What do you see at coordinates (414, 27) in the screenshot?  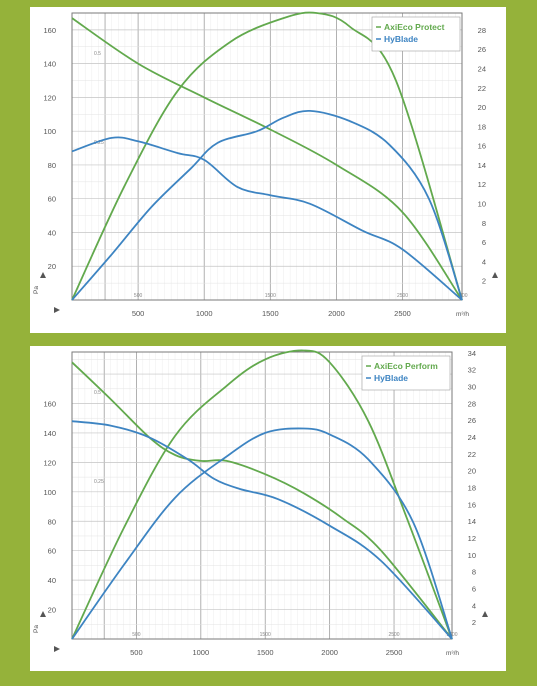 I see `legend-entry: AxiEco Protect` at bounding box center [414, 27].